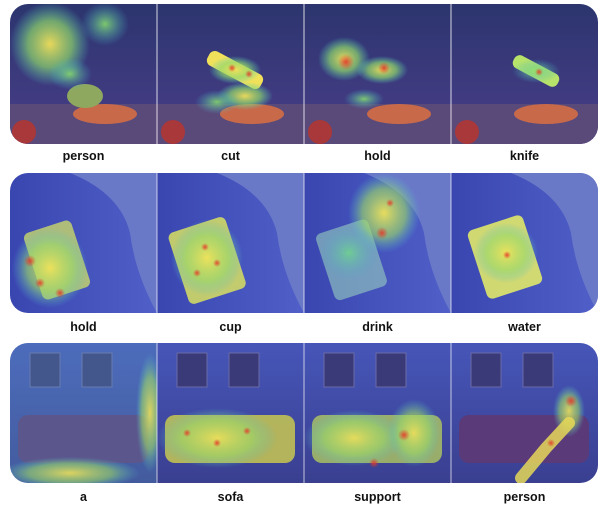  What do you see at coordinates (524, 74) in the screenshot?
I see `panel-knife` at bounding box center [524, 74].